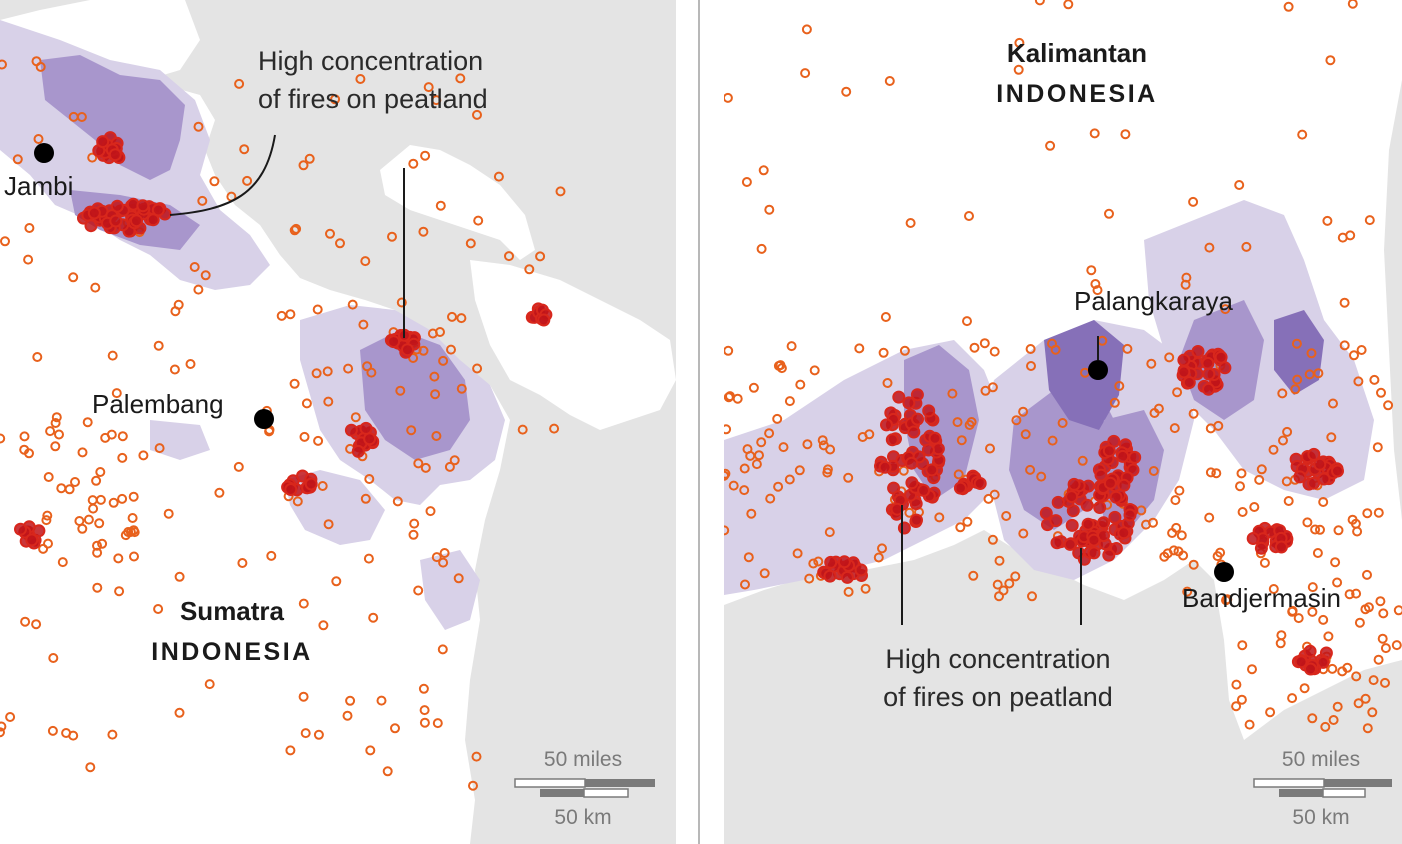 This screenshot has width=1402, height=844. What do you see at coordinates (584, 788) in the screenshot?
I see `scale-bar: 50 miles 50 km` at bounding box center [584, 788].